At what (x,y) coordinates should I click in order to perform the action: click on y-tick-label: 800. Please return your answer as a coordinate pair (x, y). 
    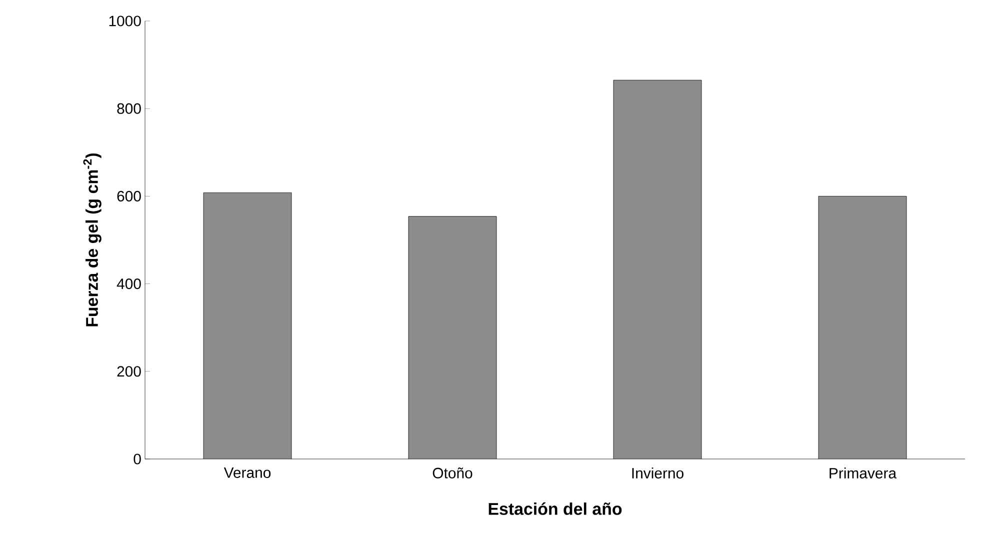
    Looking at the image, I should click on (129, 108).